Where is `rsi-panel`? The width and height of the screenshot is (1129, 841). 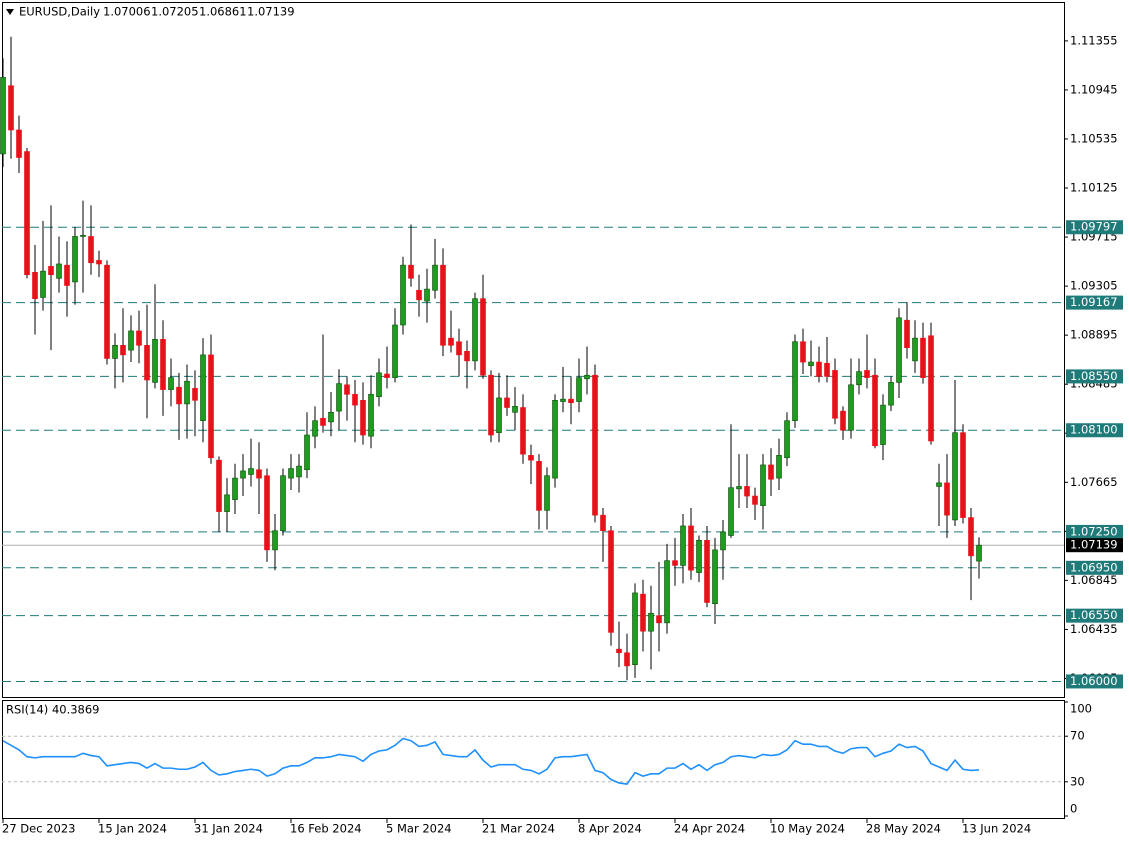 rsi-panel is located at coordinates (533, 759).